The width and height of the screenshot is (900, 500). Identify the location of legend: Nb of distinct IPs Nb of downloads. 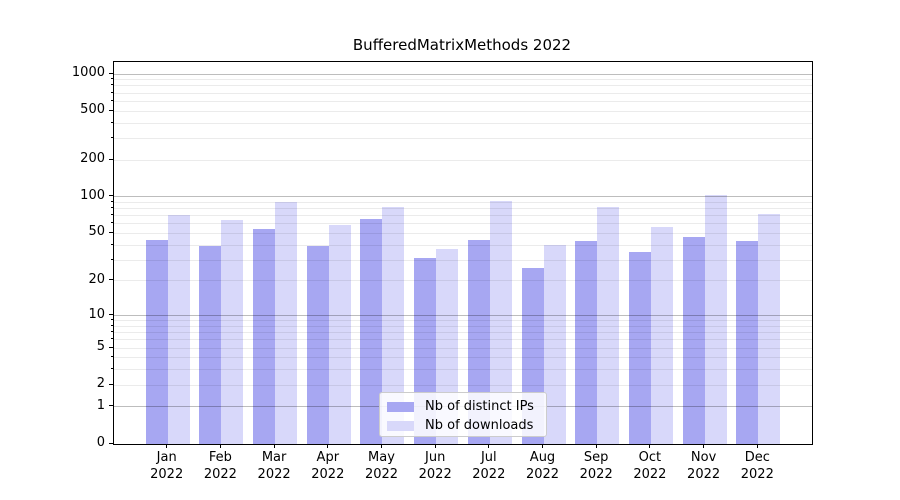
(463, 414).